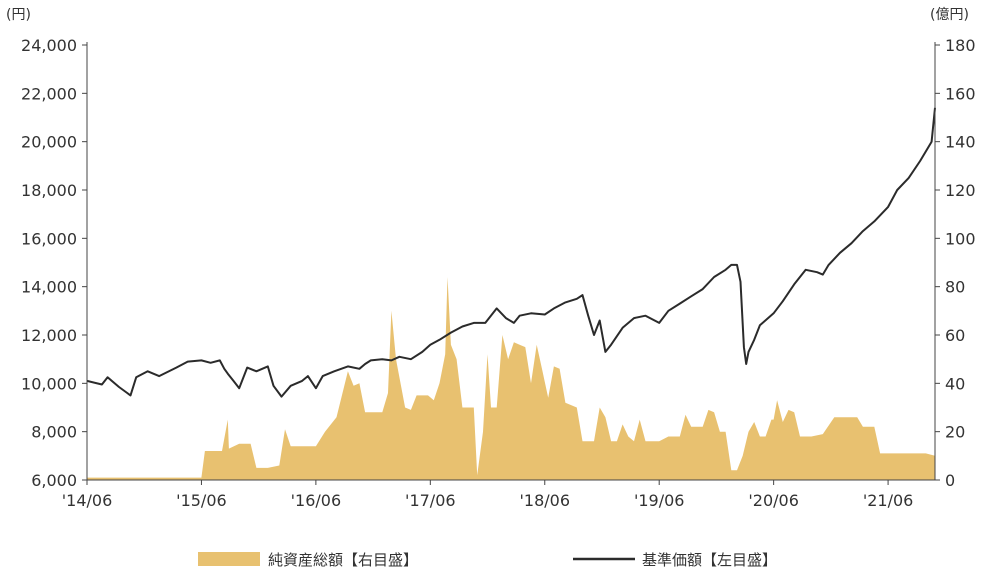 This screenshot has width=981, height=576. Describe the element at coordinates (950, 480) in the screenshot. I see `right-axis-tick-label: 0` at that location.